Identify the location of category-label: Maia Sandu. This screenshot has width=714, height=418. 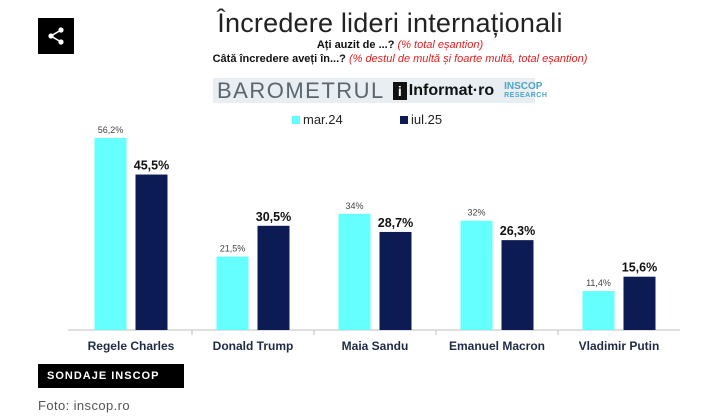
(375, 346).